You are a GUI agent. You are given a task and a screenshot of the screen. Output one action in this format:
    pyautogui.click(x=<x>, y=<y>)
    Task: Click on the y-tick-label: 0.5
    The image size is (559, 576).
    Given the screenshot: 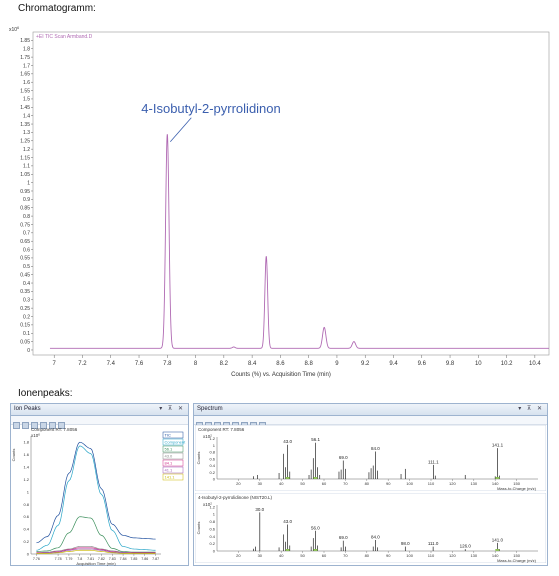 What is the action you would take?
    pyautogui.click(x=26, y=267)
    